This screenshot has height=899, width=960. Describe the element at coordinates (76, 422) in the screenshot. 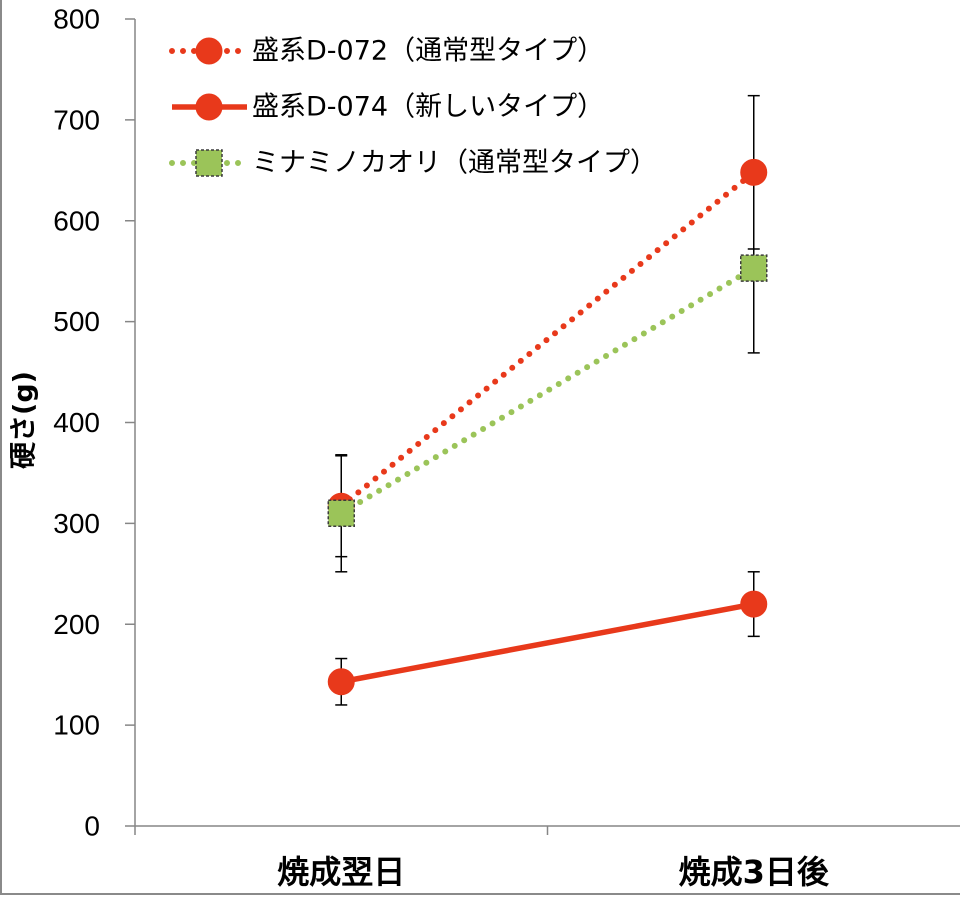

I see `y-tick-label: 400` at that location.